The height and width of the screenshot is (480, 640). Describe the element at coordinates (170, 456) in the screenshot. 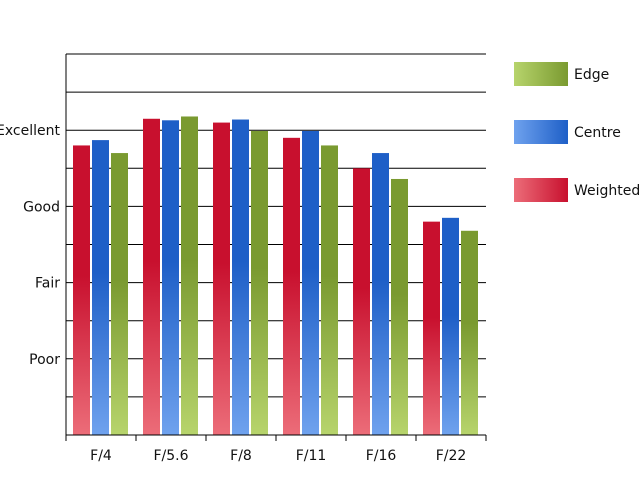

I see `x-tick-label-f-5-6: F/5.6` at that location.